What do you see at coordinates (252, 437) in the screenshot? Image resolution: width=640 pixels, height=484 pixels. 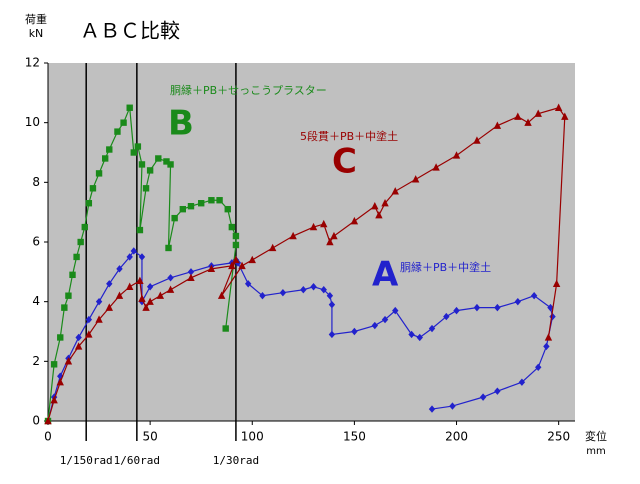 I see `x-tick-label: 100` at bounding box center [252, 437].